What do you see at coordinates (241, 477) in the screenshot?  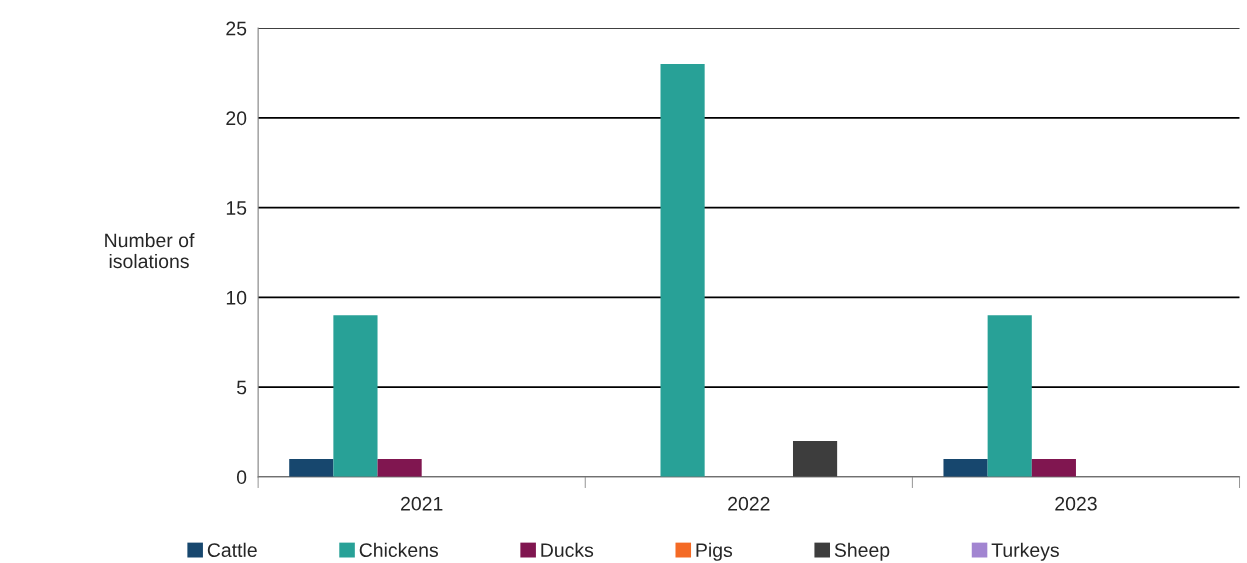 I see `y-tick-label: 0` at bounding box center [241, 477].